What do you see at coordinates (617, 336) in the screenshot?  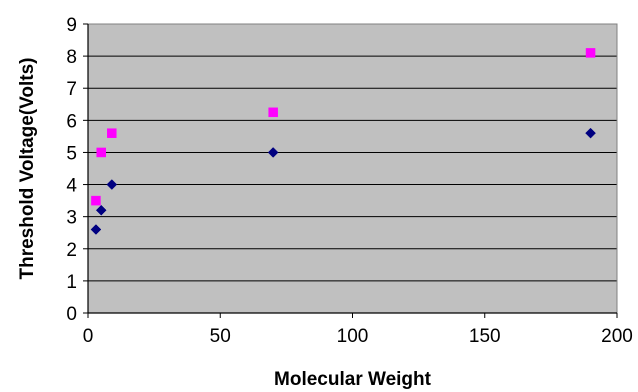 I see `x-tick-label: 200` at bounding box center [617, 336].